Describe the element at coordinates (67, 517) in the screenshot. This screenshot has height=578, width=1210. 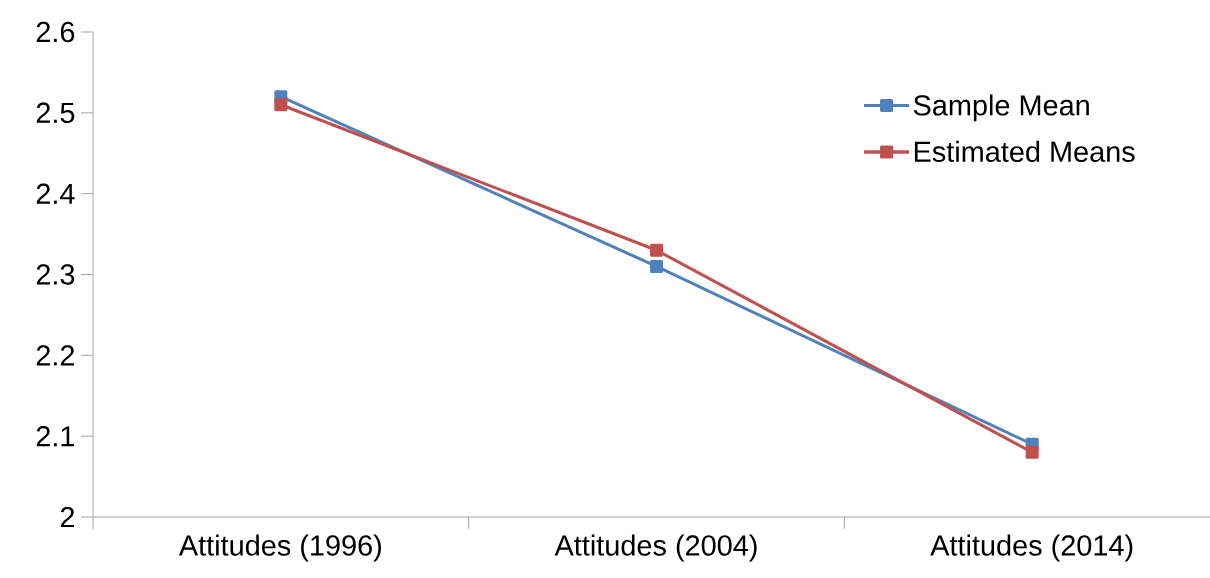
I see `y-tick-label: 2` at that location.